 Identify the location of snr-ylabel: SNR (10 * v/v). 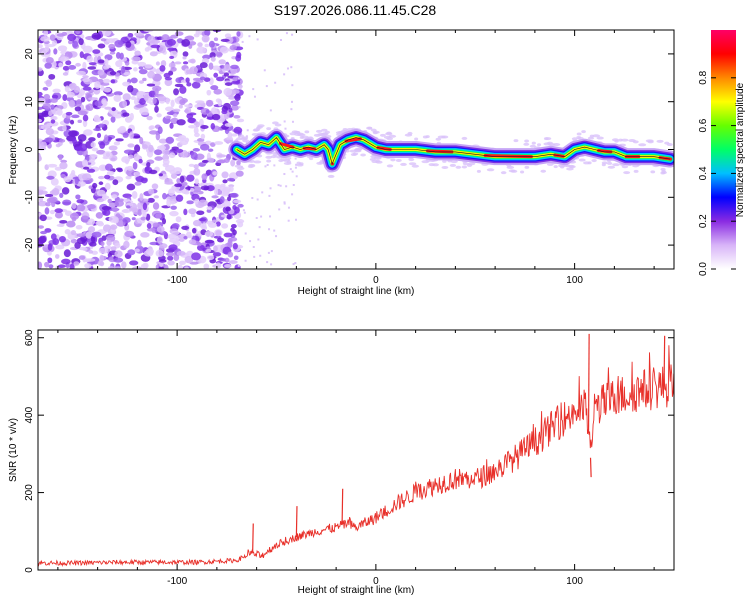
(13, 450).